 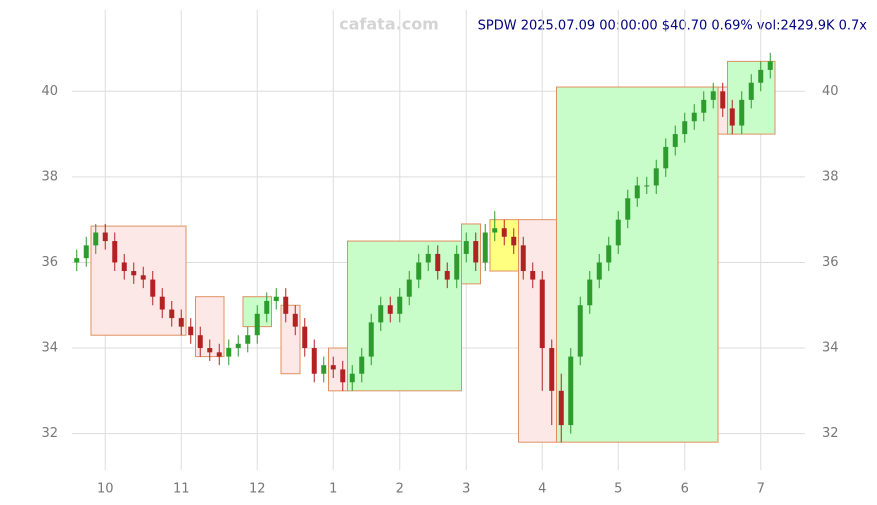 What do you see at coordinates (400, 489) in the screenshot?
I see `x-tick-label: 2` at bounding box center [400, 489].